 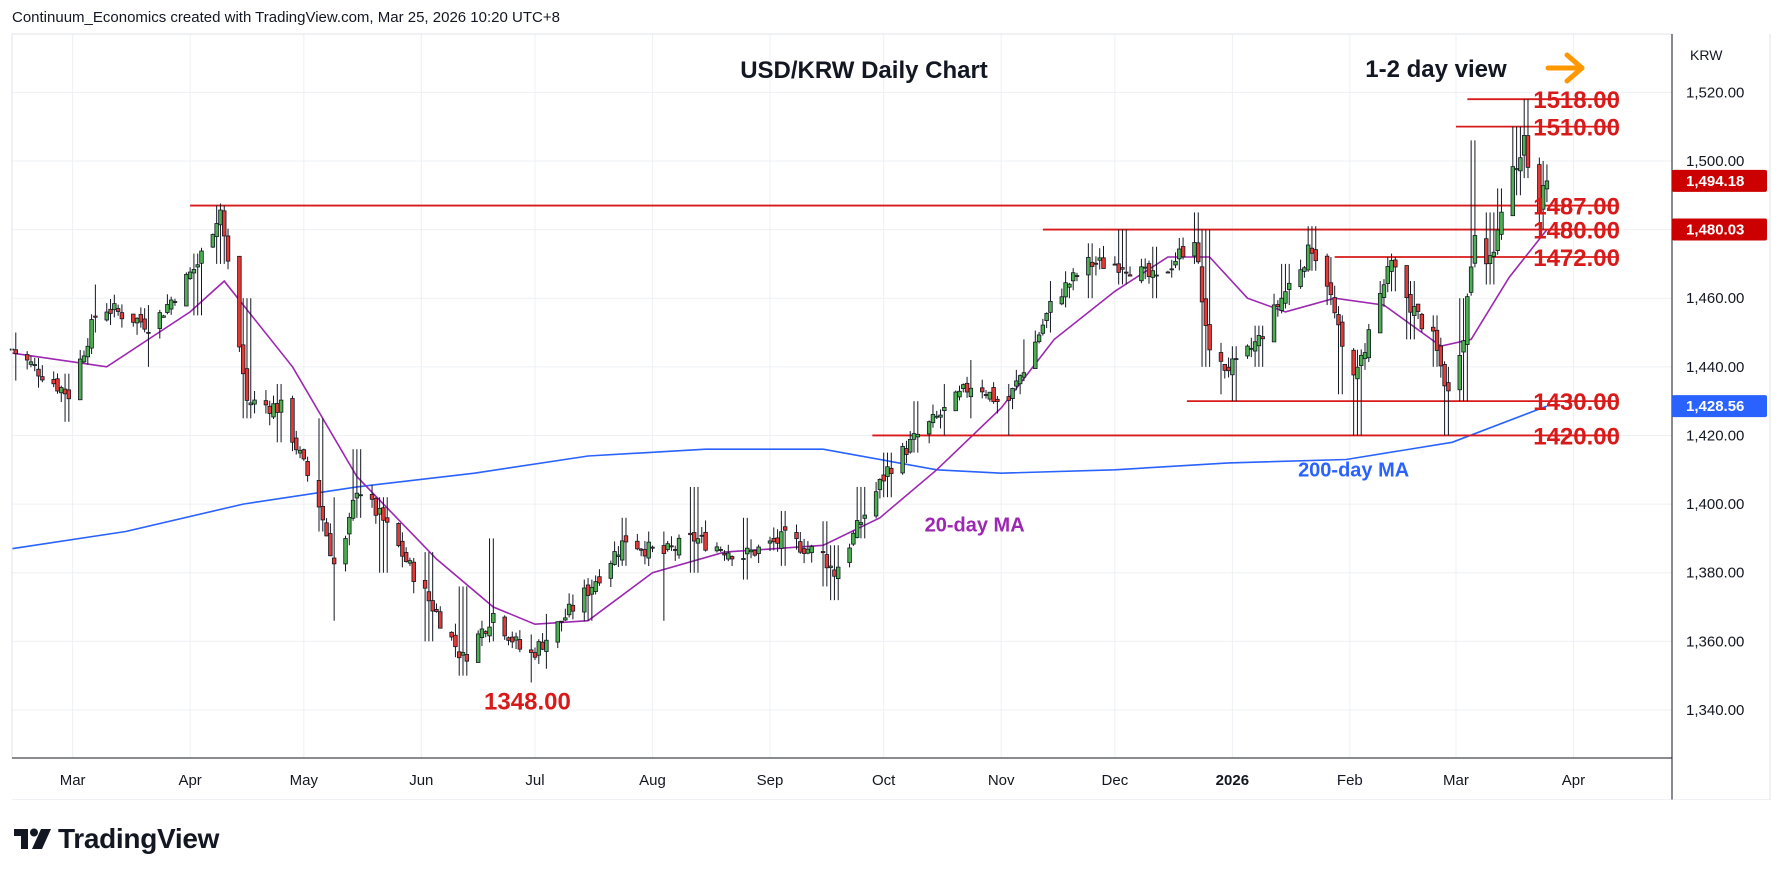 What do you see at coordinates (116, 839) in the screenshot?
I see `tradingview-logo: TradingView` at bounding box center [116, 839].